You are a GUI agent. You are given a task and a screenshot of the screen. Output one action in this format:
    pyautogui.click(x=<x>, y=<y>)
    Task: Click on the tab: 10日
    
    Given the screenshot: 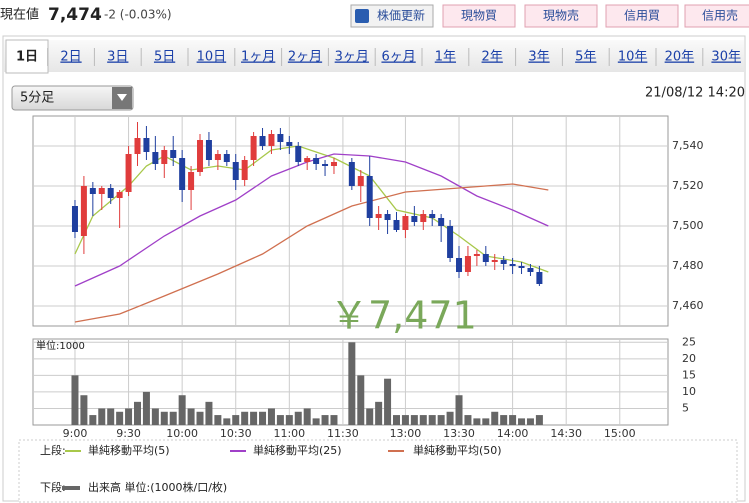 What is the action you would take?
    pyautogui.click(x=212, y=57)
    